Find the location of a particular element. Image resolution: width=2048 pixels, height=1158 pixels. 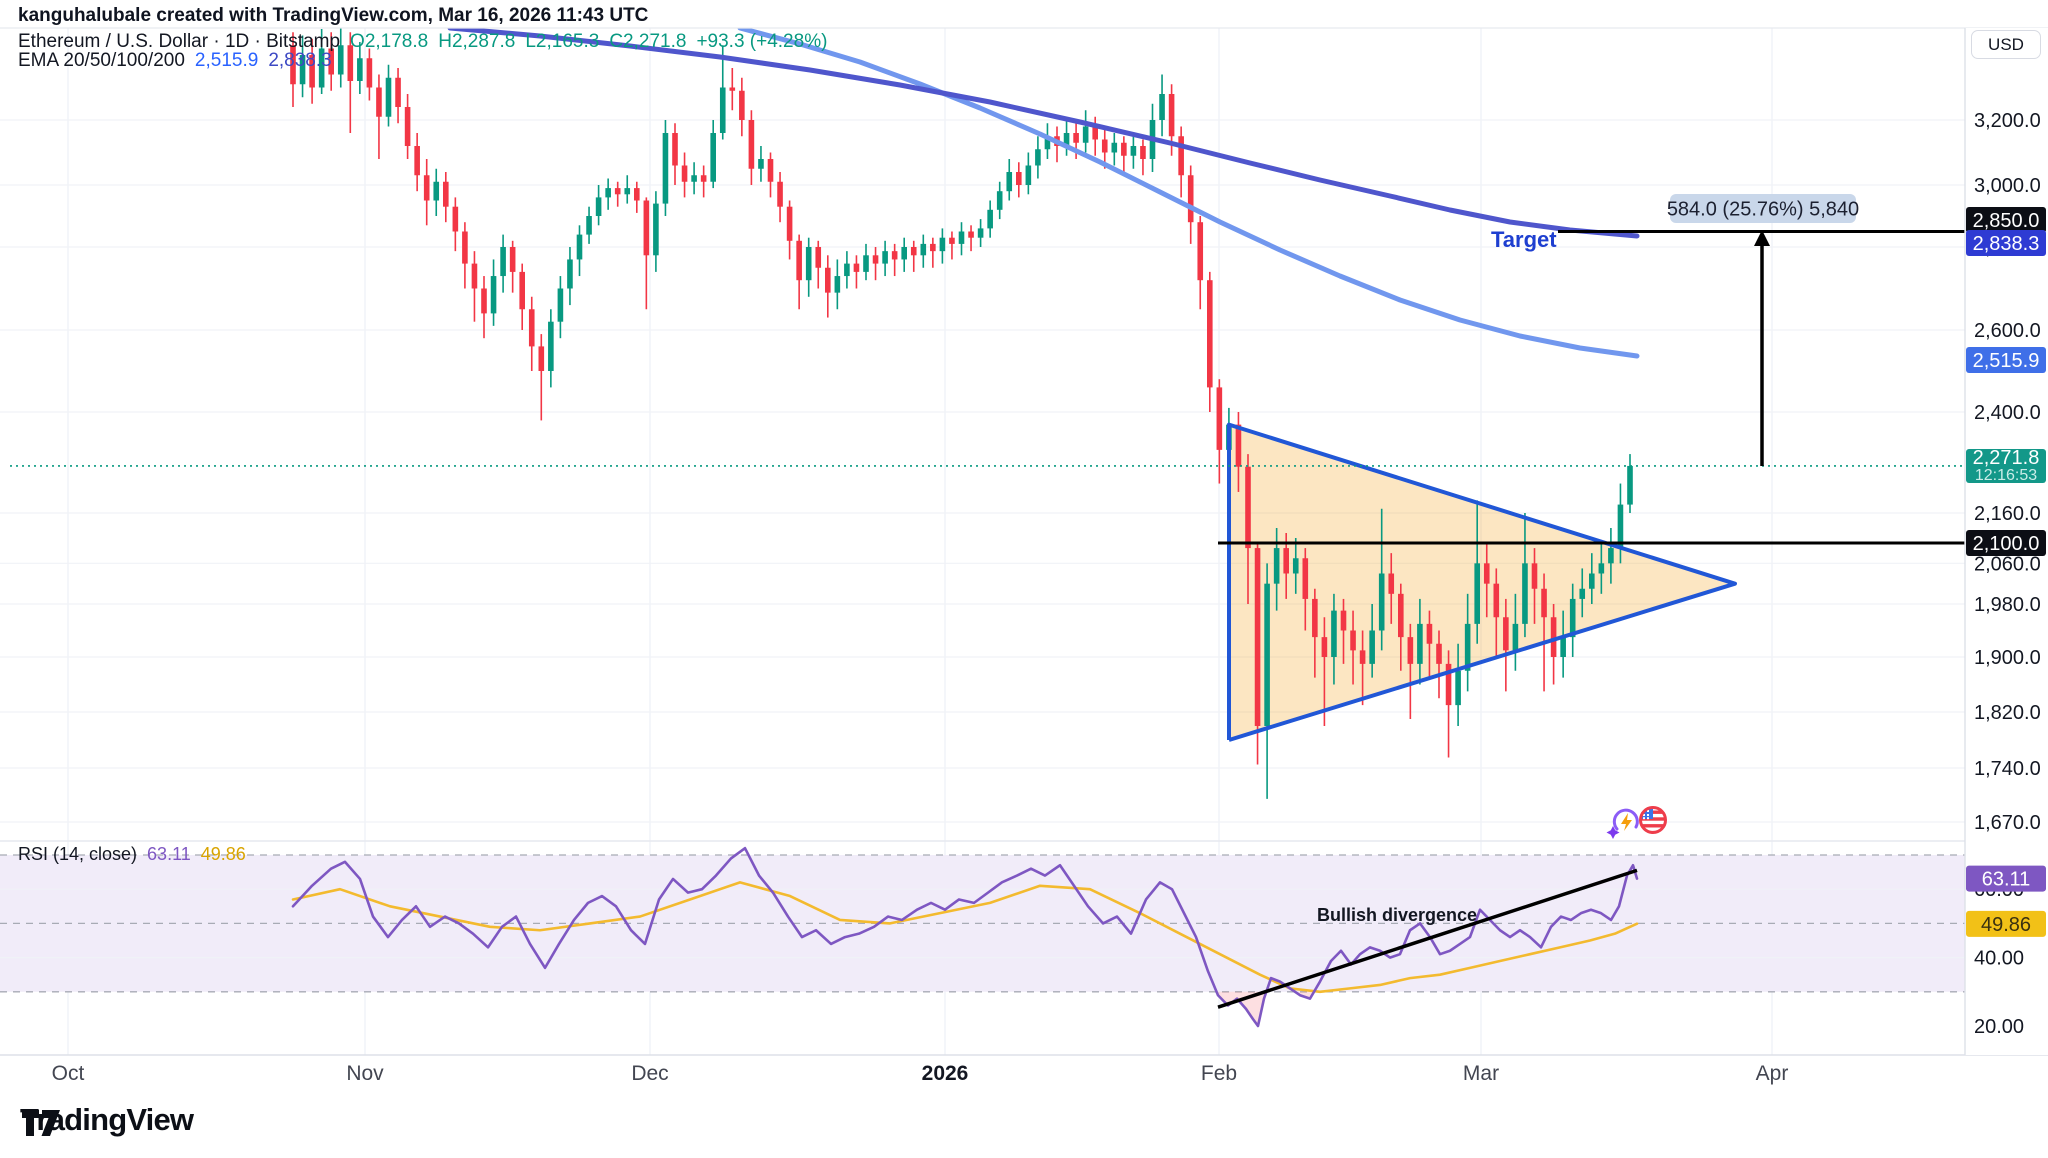

svg-text: 2,850.0 is located at coordinates (2006, 221).